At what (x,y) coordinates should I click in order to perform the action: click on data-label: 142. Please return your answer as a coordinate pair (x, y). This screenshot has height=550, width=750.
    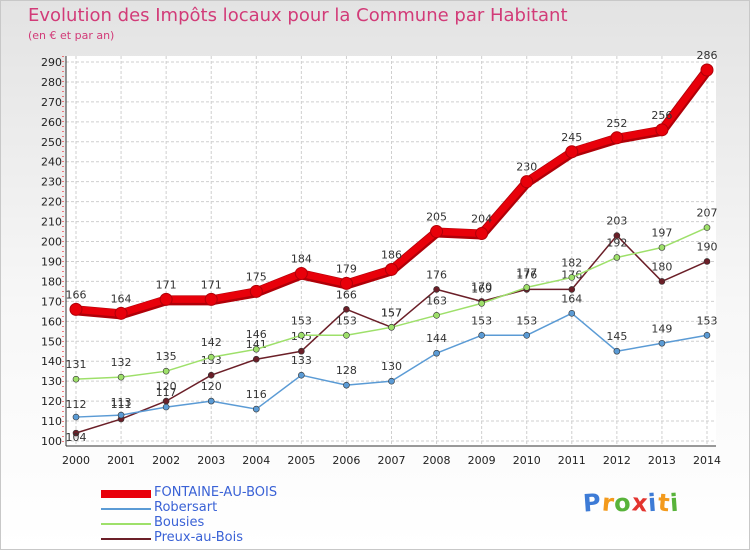
    Looking at the image, I should click on (211, 342).